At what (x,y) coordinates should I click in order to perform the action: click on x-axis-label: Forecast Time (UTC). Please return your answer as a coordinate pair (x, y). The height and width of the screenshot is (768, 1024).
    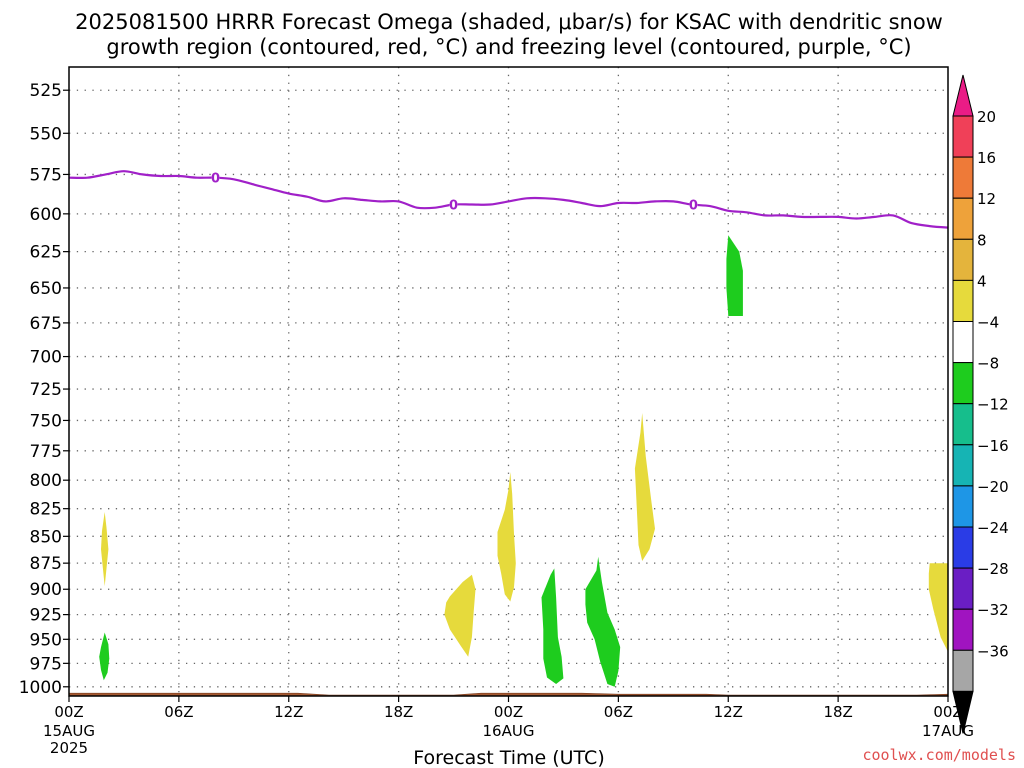
    Looking at the image, I should click on (508, 757).